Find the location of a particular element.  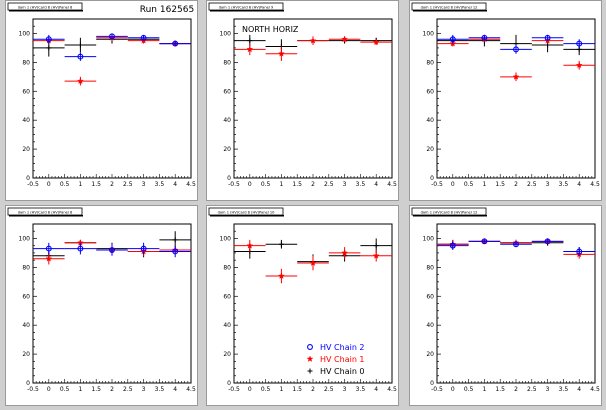

legend-label: HV Chain 0 is located at coordinates (342, 371).